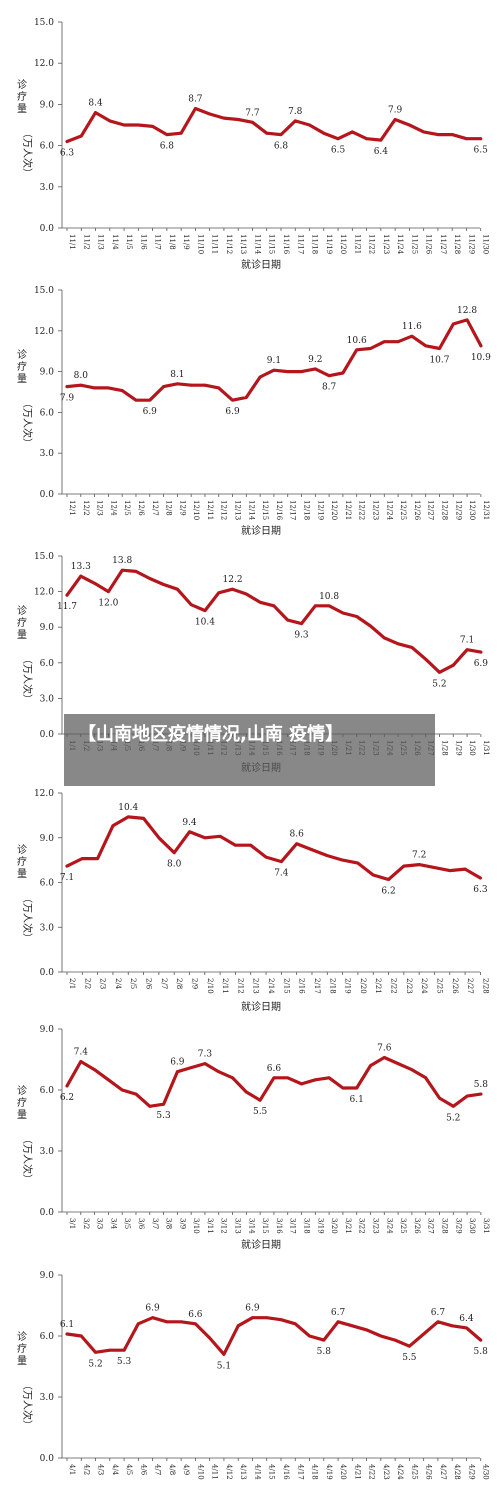  Describe the element at coordinates (389, 1226) in the screenshot. I see `x-tick-label: 3/24` at that location.